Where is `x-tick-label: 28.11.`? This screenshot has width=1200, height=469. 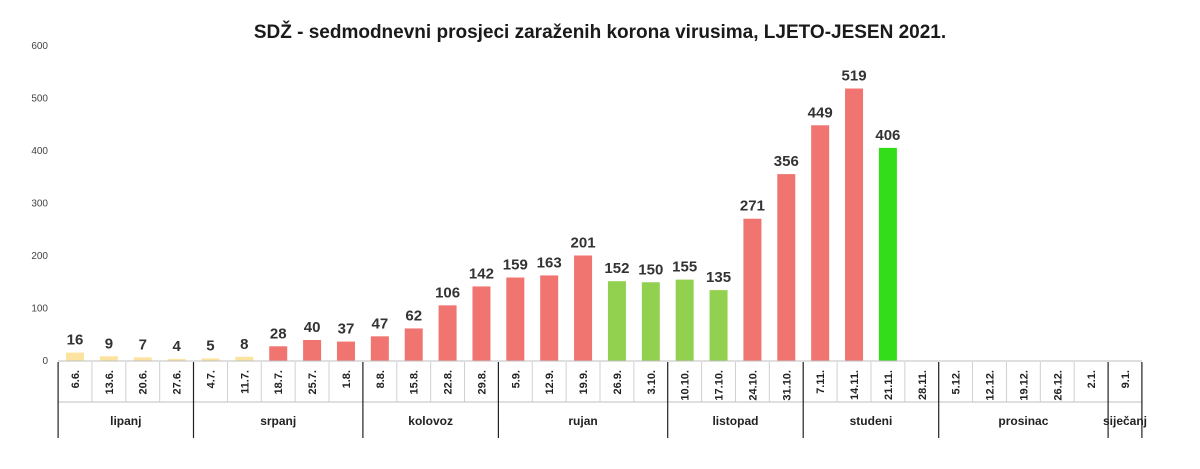 x-tick-label: 28.11. is located at coordinates (923, 385).